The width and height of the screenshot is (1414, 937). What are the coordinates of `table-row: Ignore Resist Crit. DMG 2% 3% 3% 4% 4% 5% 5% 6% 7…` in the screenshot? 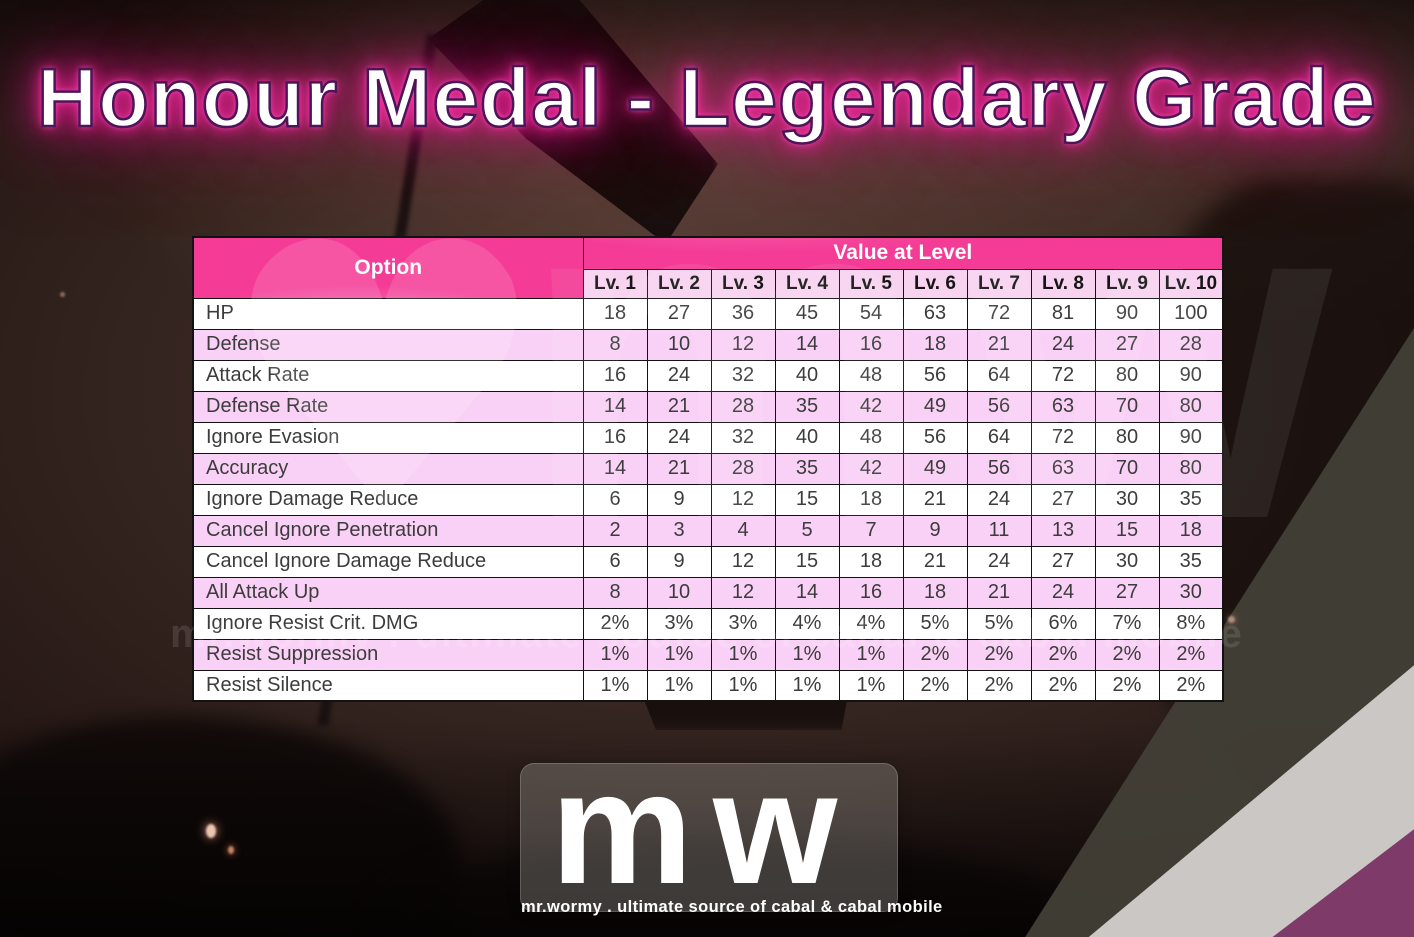 It's located at (708, 623).